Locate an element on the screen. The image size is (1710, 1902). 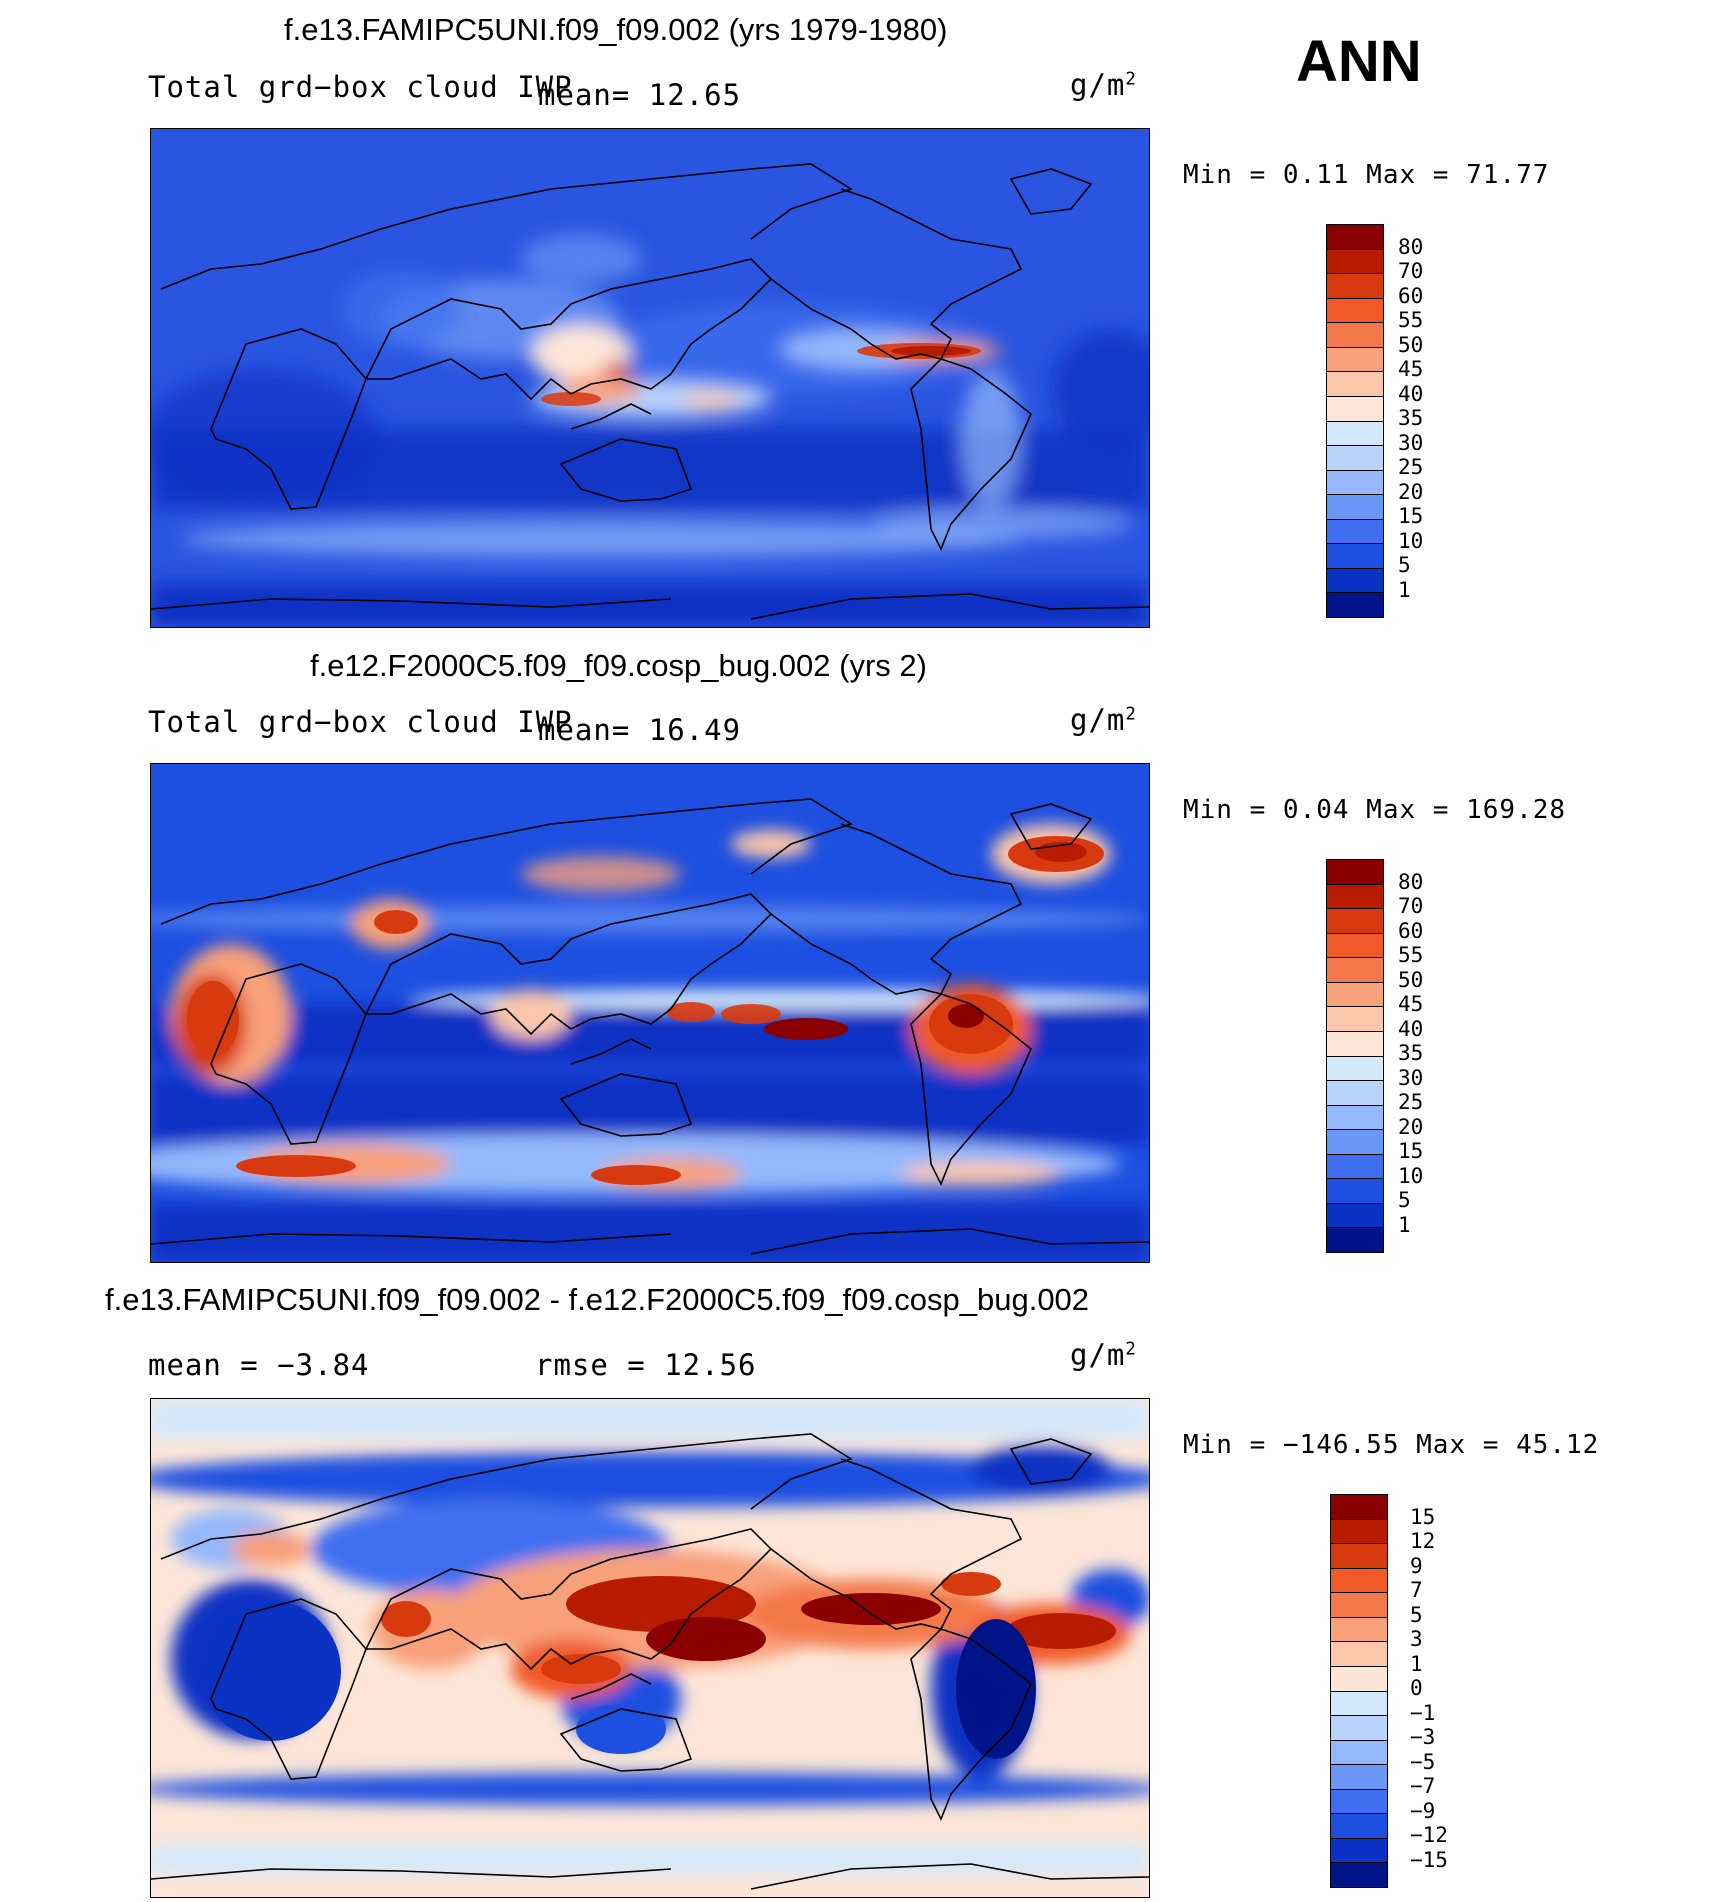
colorbar-tick-label: −15 is located at coordinates (1429, 1859).